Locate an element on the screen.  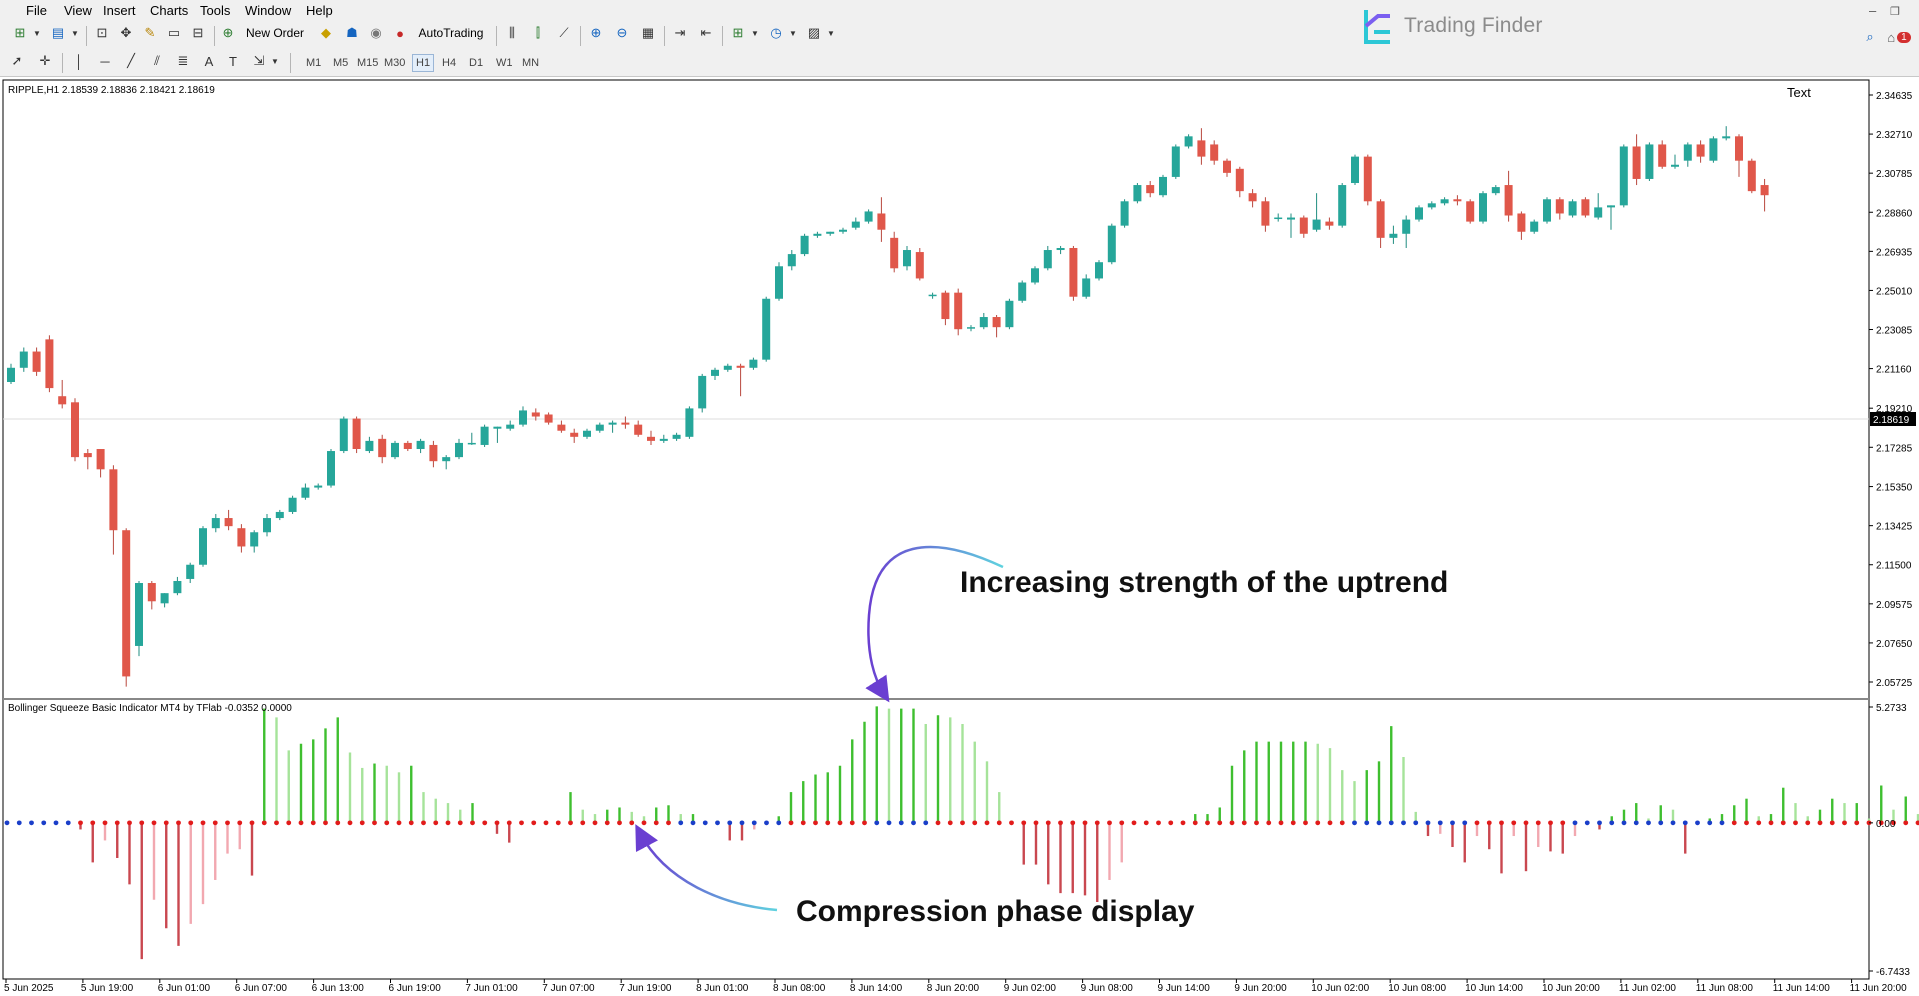
autotrading-icon: ● is located at coordinates (400, 33).